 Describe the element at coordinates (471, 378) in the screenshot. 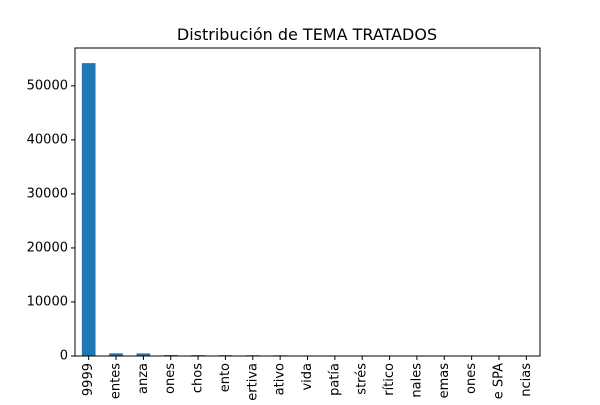

I see `x-tick-label-14: ones` at that location.